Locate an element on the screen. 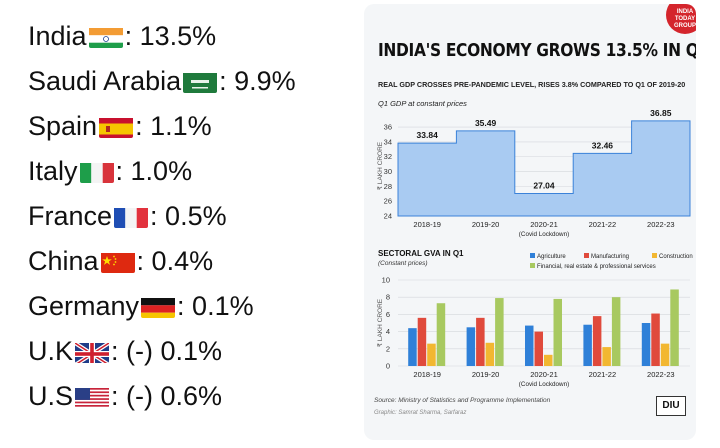  data-label: 32.46 is located at coordinates (603, 145).